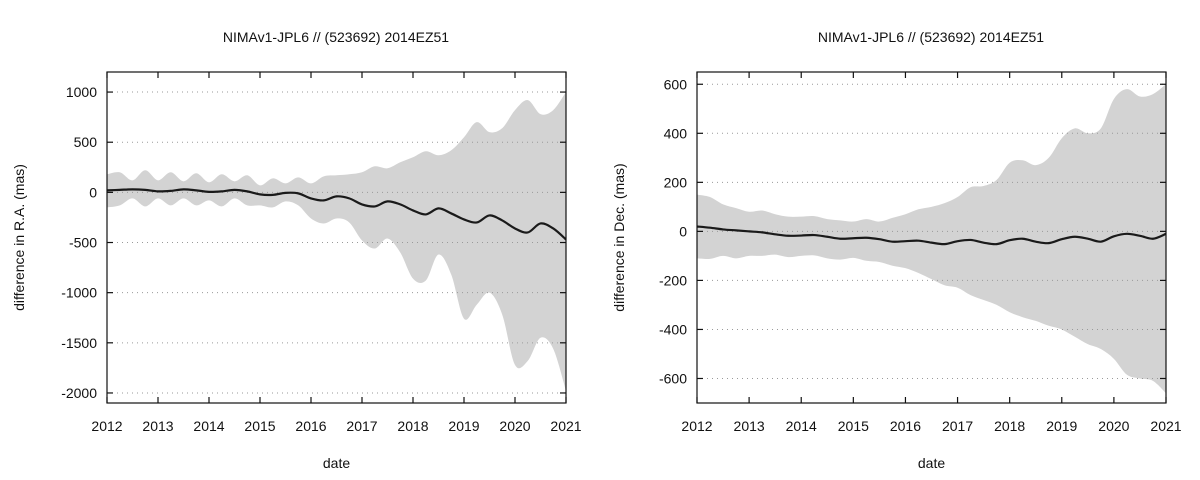 The image size is (1200, 480). Describe the element at coordinates (81, 92) in the screenshot. I see `y-tick-label: 1000` at that location.